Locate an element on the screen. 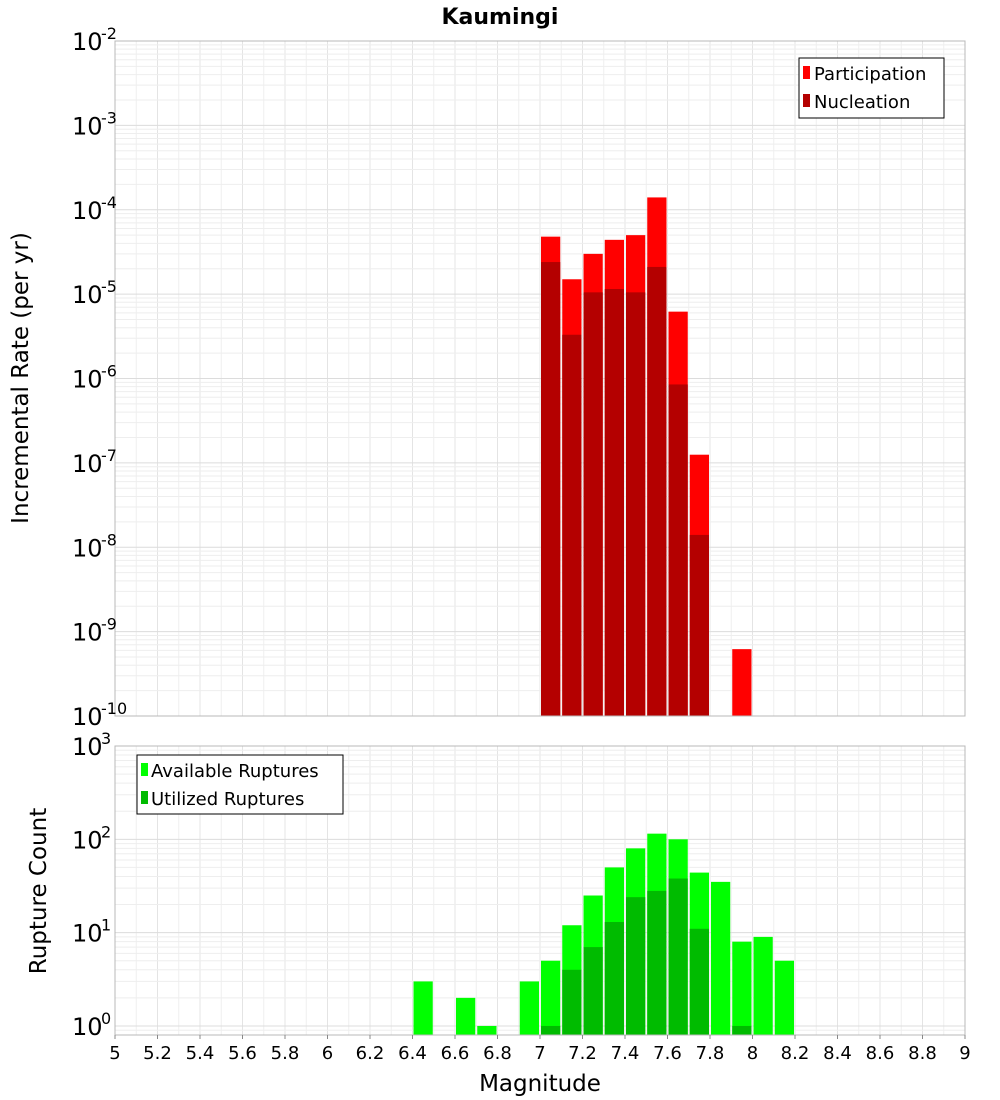 Image resolution: width=1000 pixels, height=1100 pixels. legend-swatch-utilized is located at coordinates (144, 797).